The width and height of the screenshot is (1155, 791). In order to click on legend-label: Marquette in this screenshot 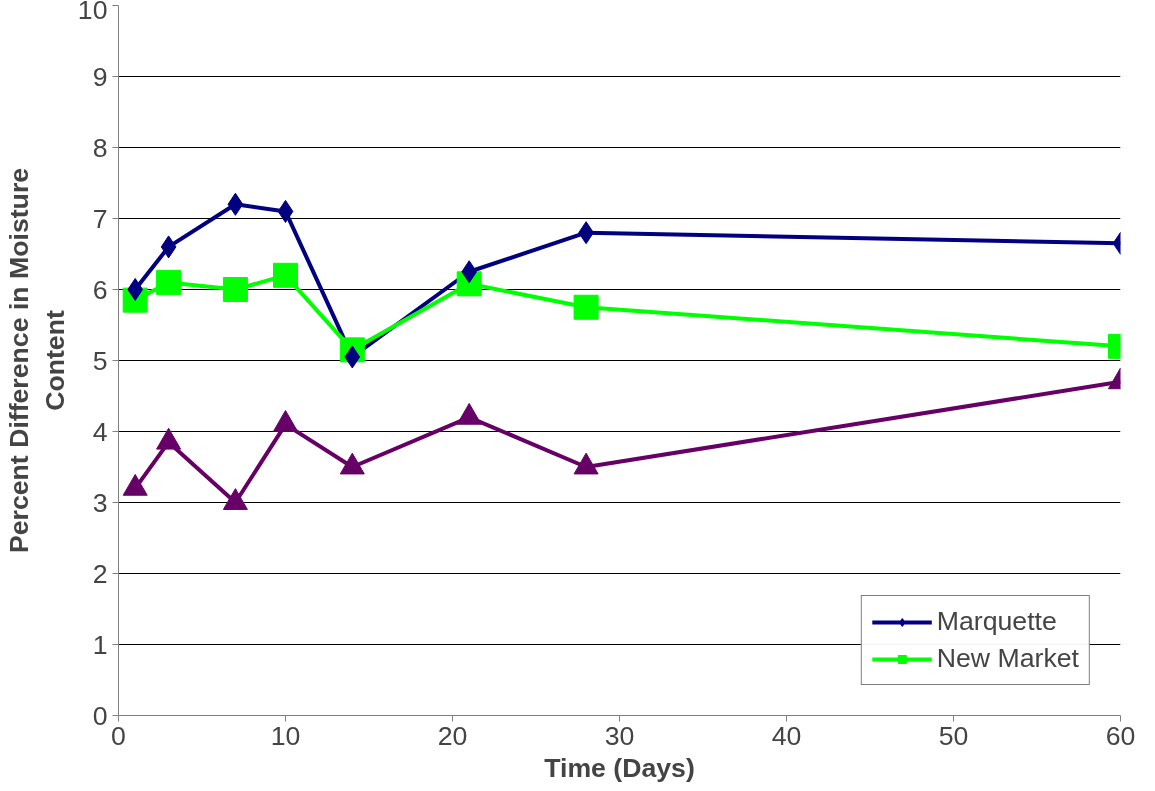, I will do `click(996, 621)`.